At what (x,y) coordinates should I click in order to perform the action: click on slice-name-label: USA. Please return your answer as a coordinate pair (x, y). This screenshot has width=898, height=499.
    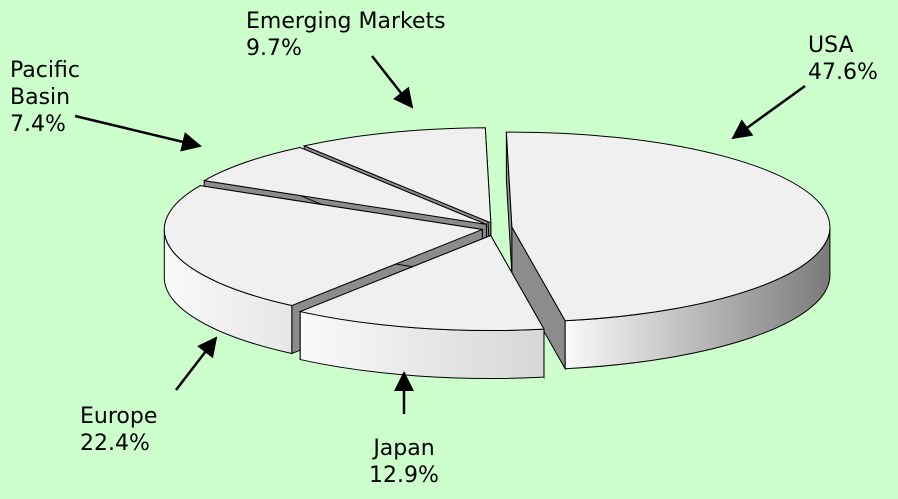
    Looking at the image, I should click on (831, 45).